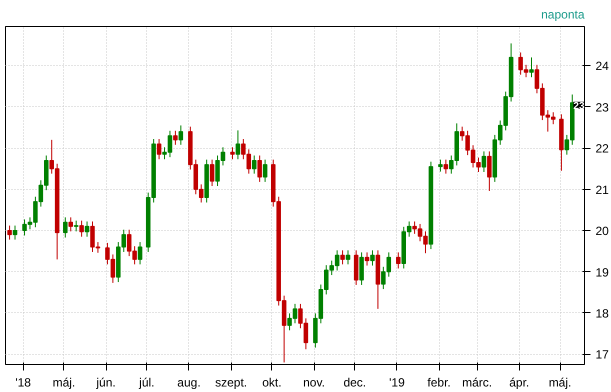 This screenshot has height=392, width=611. What do you see at coordinates (439, 383) in the screenshot?
I see `x-tick-label: febr.` at bounding box center [439, 383].